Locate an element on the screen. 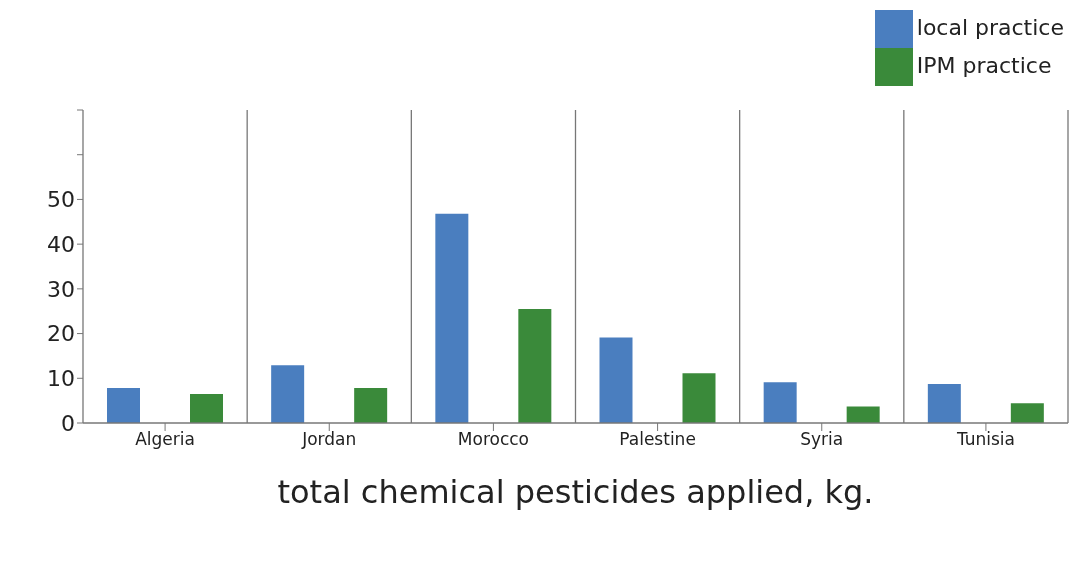 The image size is (1074, 573). legend-label: local practice is located at coordinates (990, 27).